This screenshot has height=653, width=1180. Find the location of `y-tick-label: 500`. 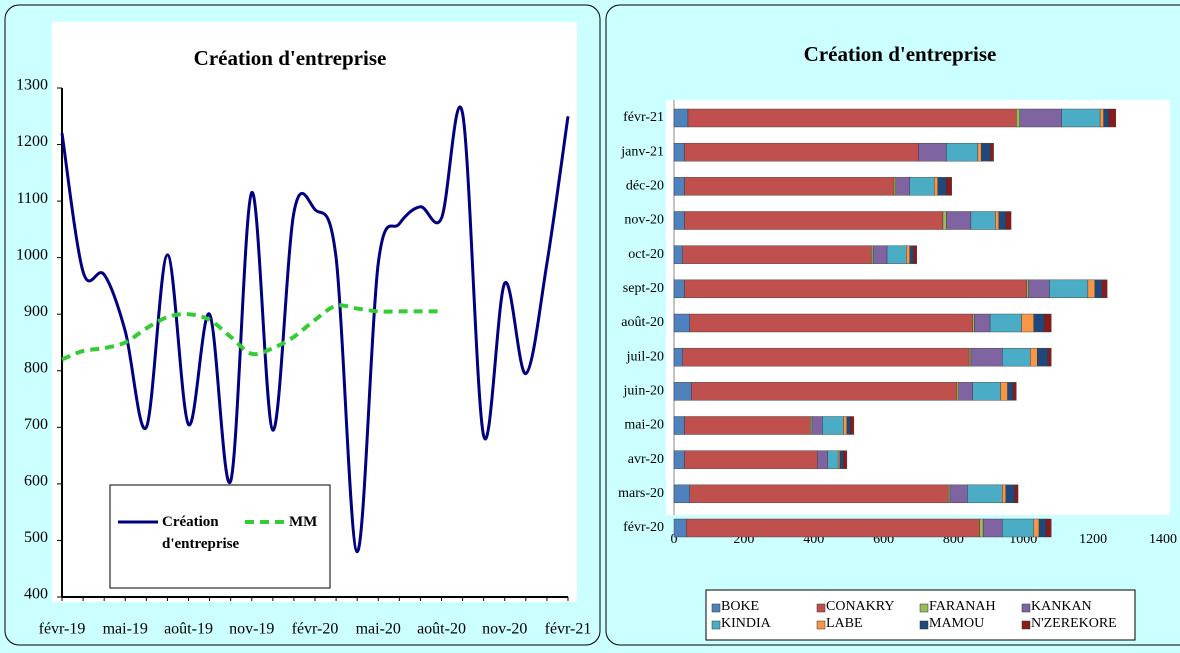

y-tick-label: 500 is located at coordinates (36, 537).